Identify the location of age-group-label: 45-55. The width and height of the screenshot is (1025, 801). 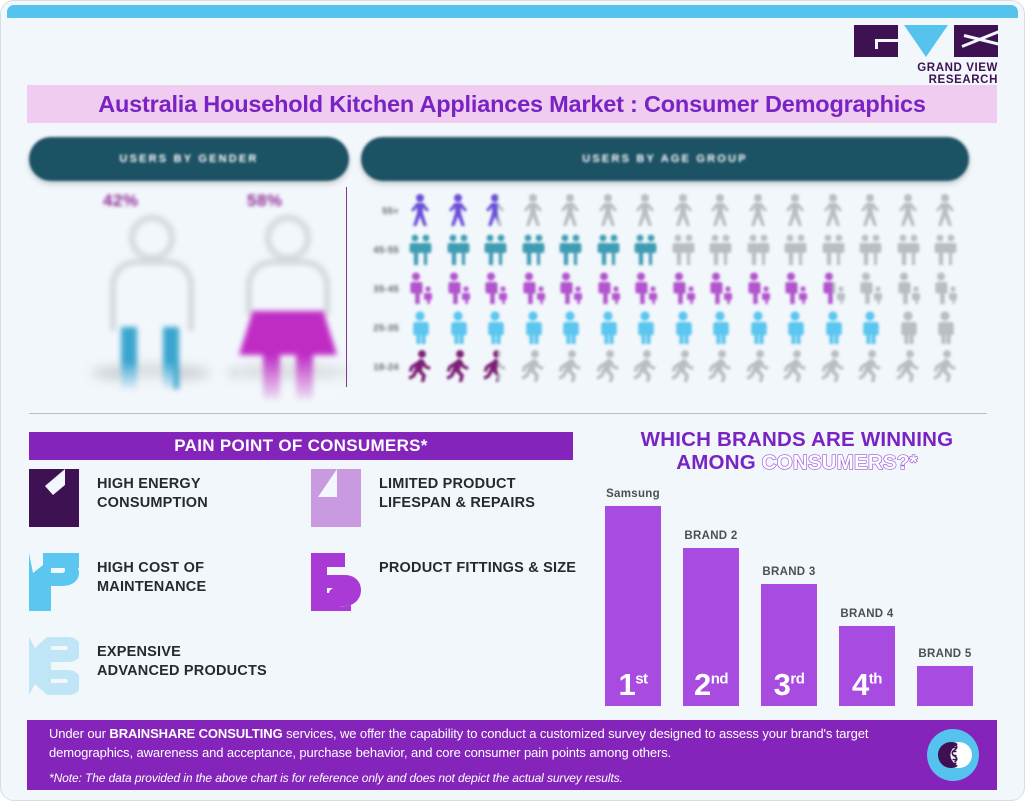
(386, 249).